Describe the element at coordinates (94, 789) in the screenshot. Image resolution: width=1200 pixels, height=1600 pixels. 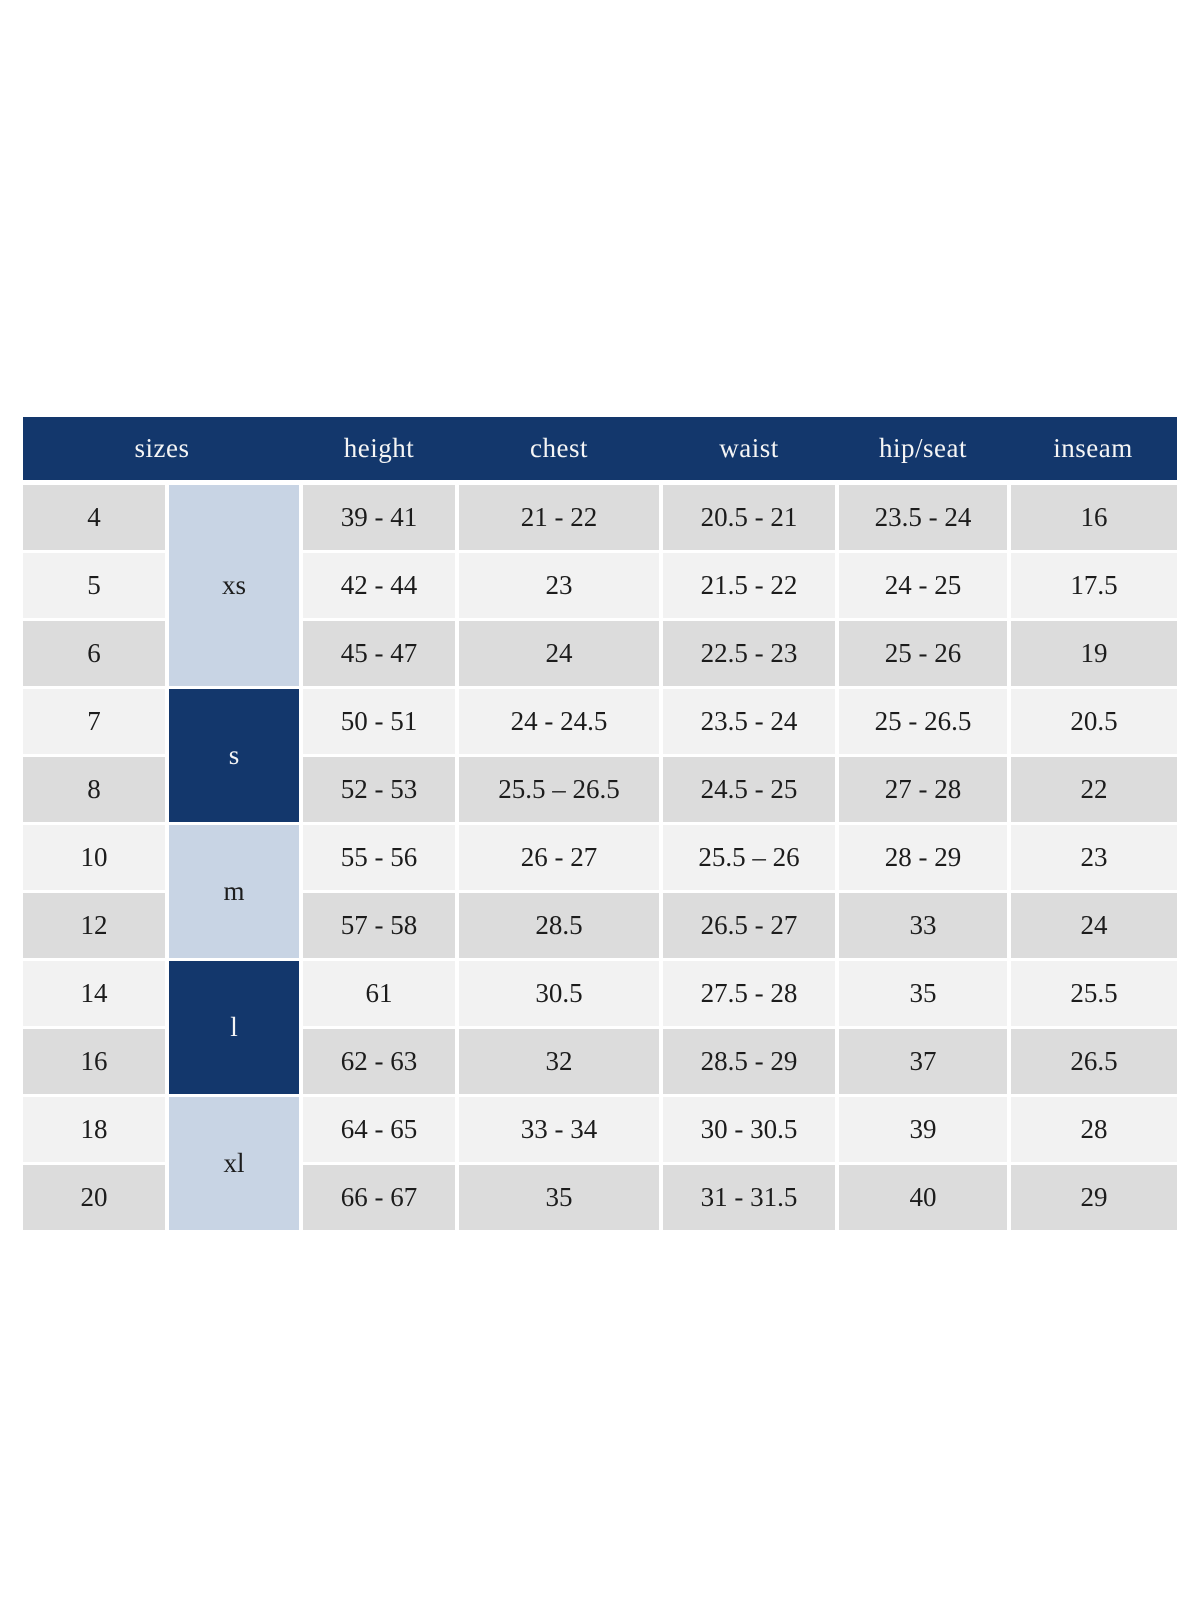
I see `size-cell: 8` at that location.